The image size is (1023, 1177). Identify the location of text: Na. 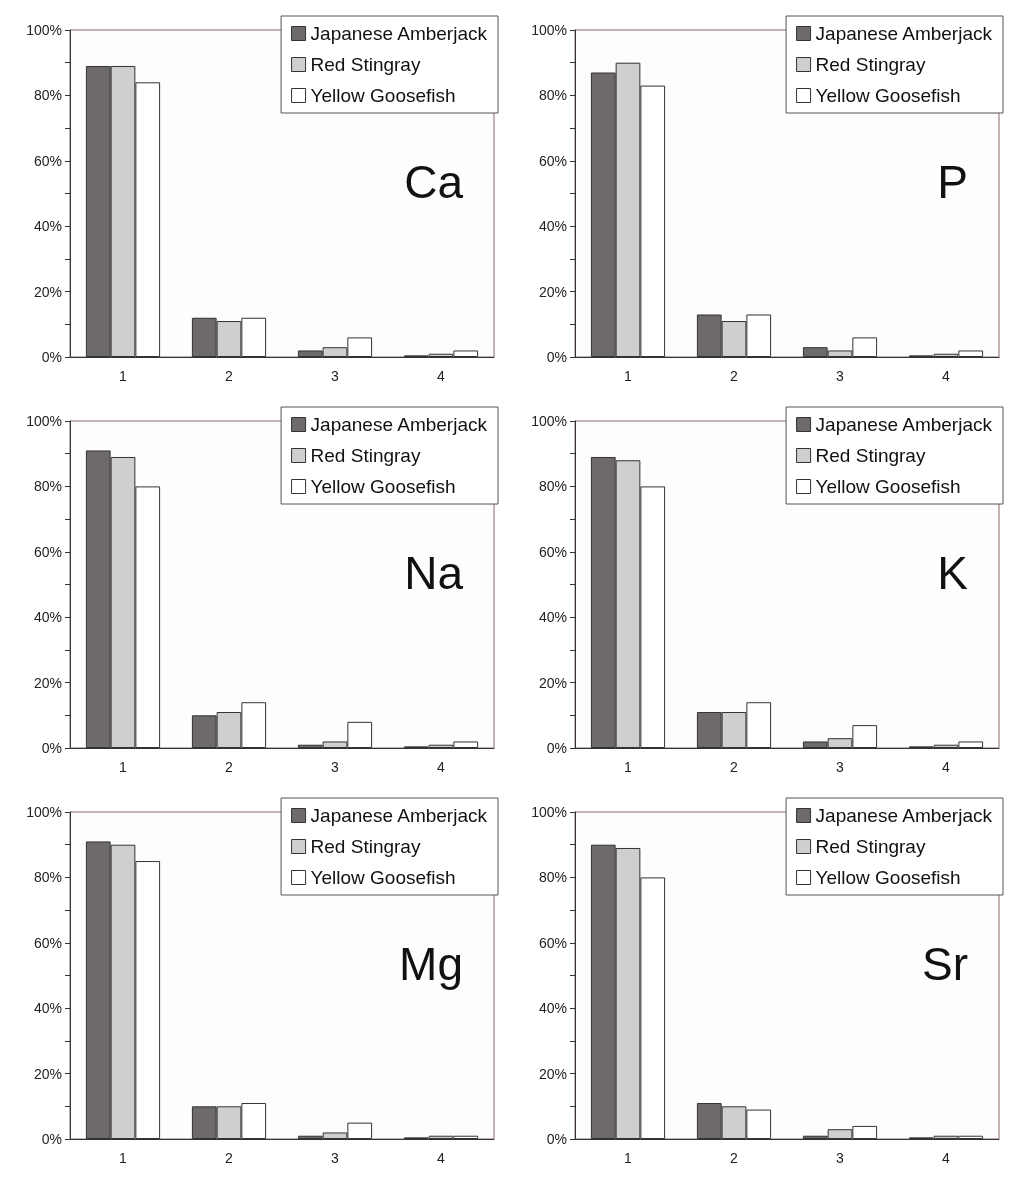
(434, 573).